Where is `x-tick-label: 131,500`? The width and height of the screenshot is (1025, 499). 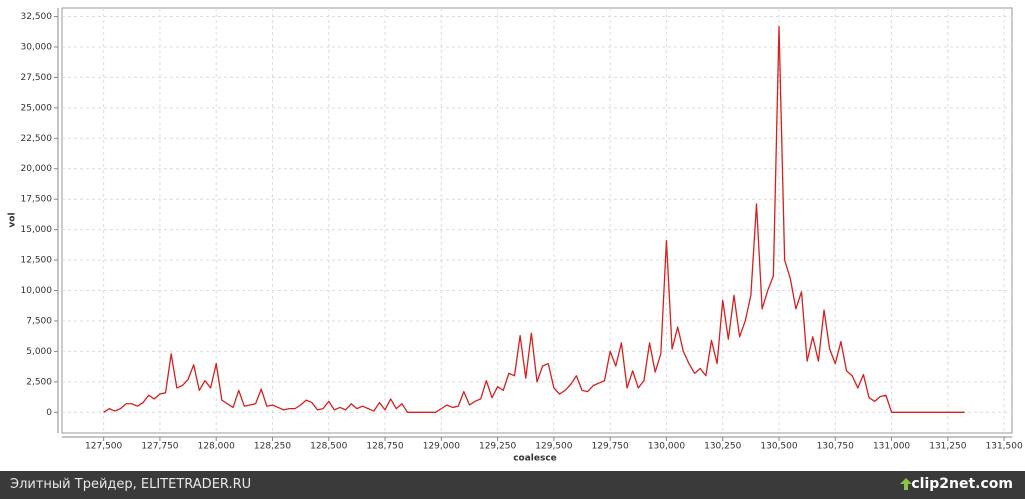 x-tick-label: 131,500 is located at coordinates (1004, 447).